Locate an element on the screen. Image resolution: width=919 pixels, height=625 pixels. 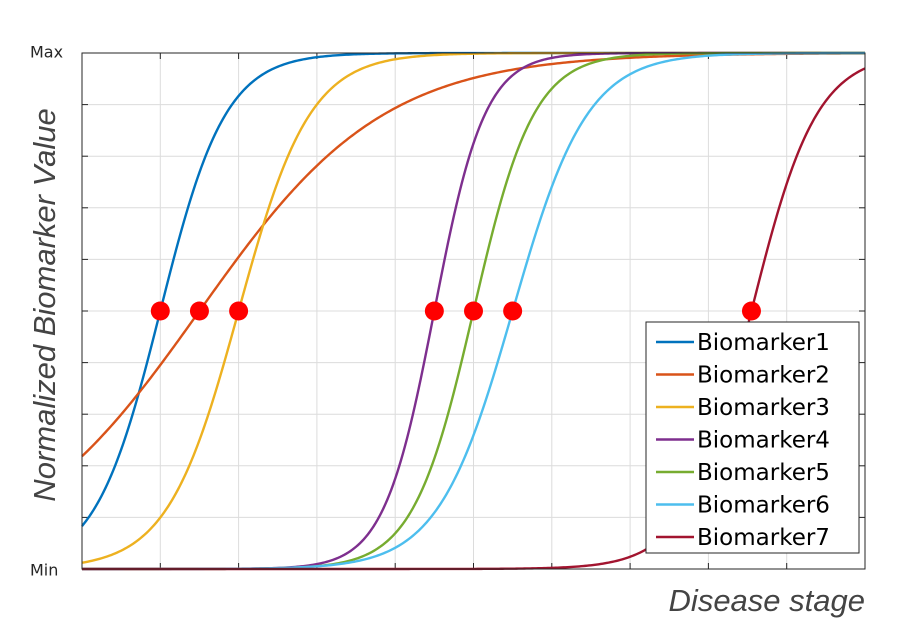
marker-biomarker4 is located at coordinates (434, 311).